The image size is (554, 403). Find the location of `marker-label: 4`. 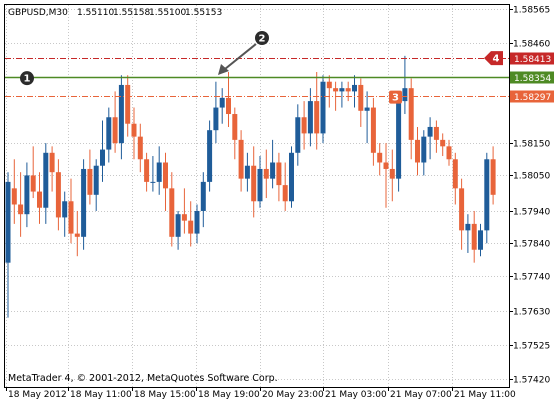

marker-label: 4 is located at coordinates (496, 59).